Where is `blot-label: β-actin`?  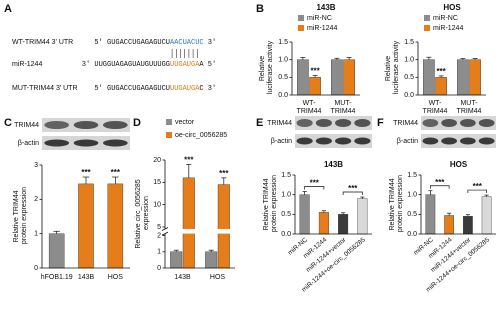
blot-label: β-actin is located at coordinates (407, 141).